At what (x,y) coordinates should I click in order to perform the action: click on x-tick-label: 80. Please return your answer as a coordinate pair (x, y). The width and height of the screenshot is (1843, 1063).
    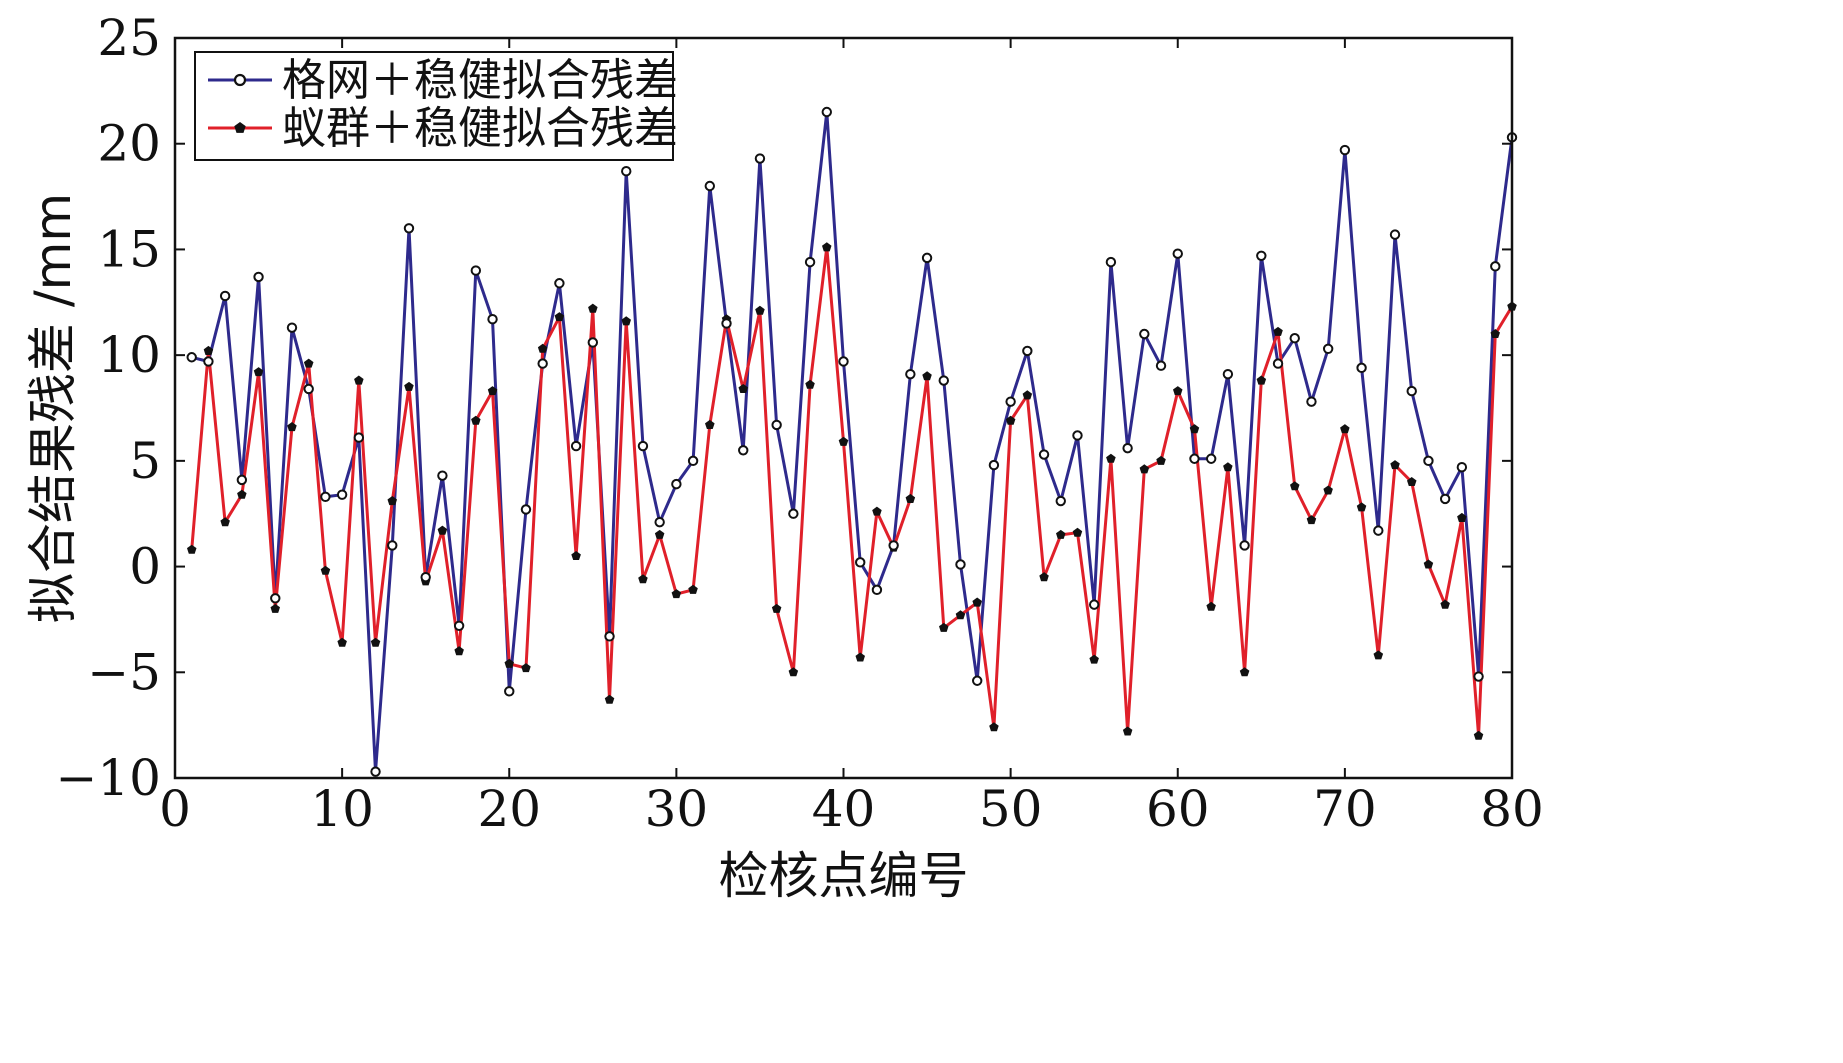
    Looking at the image, I should click on (1512, 809).